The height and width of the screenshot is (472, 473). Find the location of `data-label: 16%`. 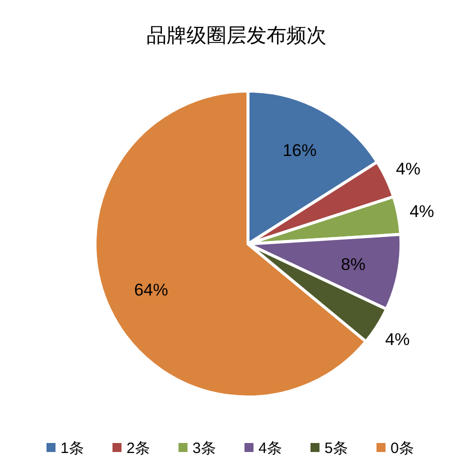

data-label: 16% is located at coordinates (299, 150).